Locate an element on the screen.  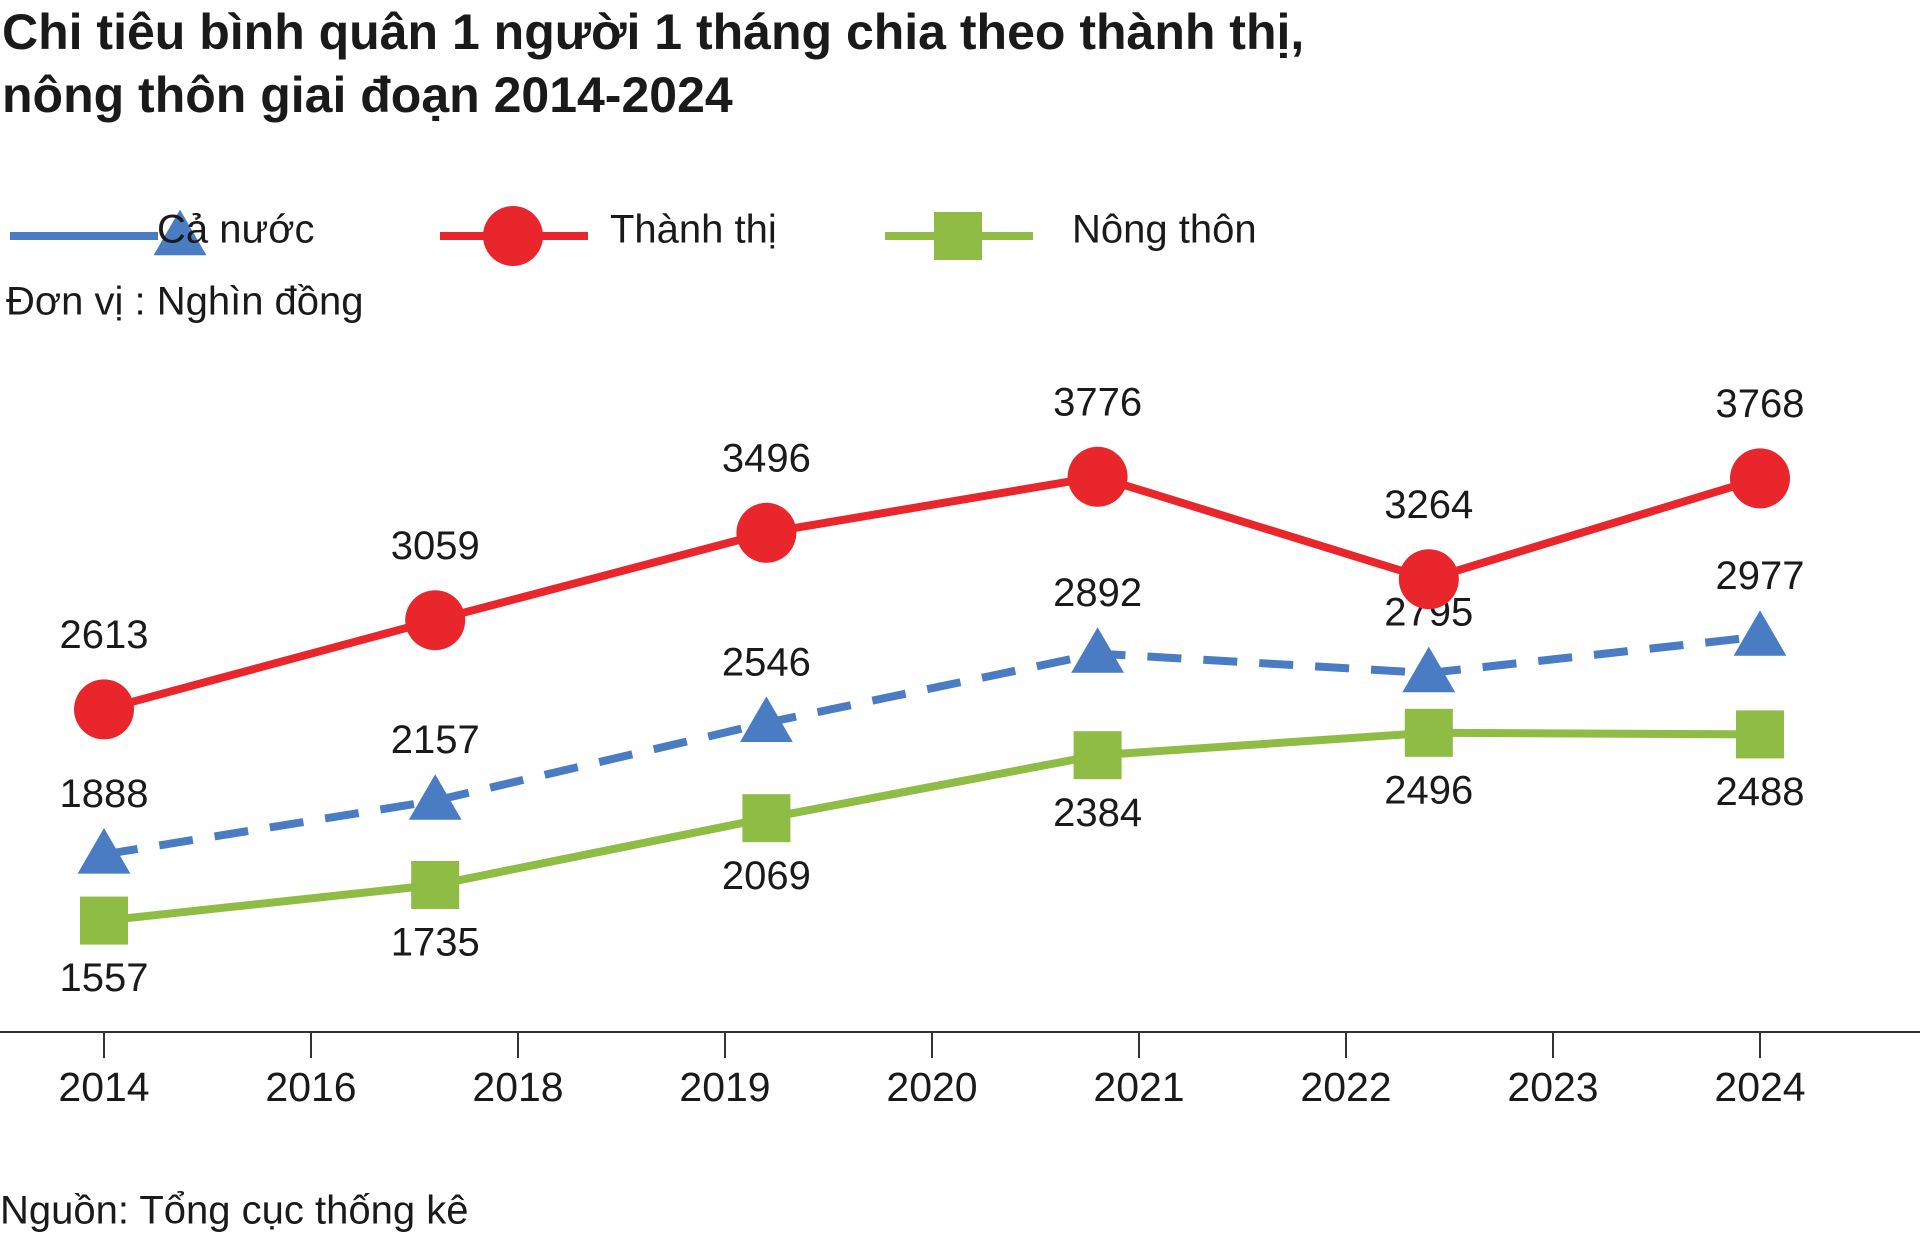
x-tick-label: 2024 is located at coordinates (1759, 1087).